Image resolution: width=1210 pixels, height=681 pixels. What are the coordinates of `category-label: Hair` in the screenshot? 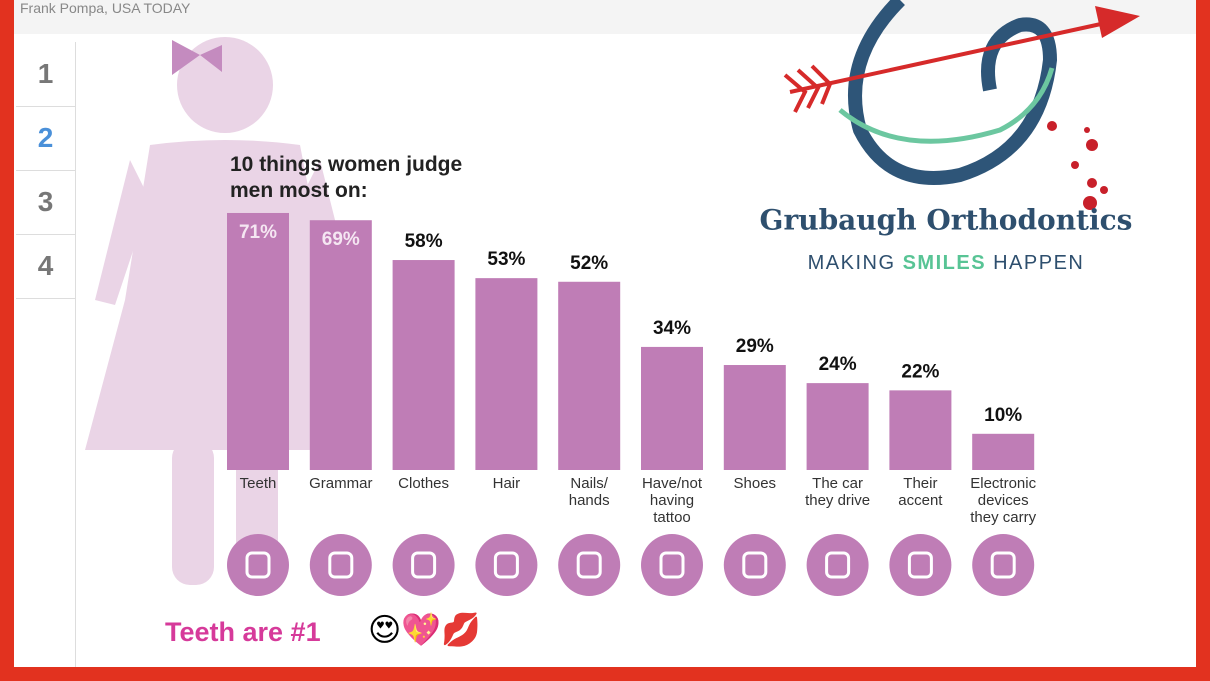 It's located at (506, 483).